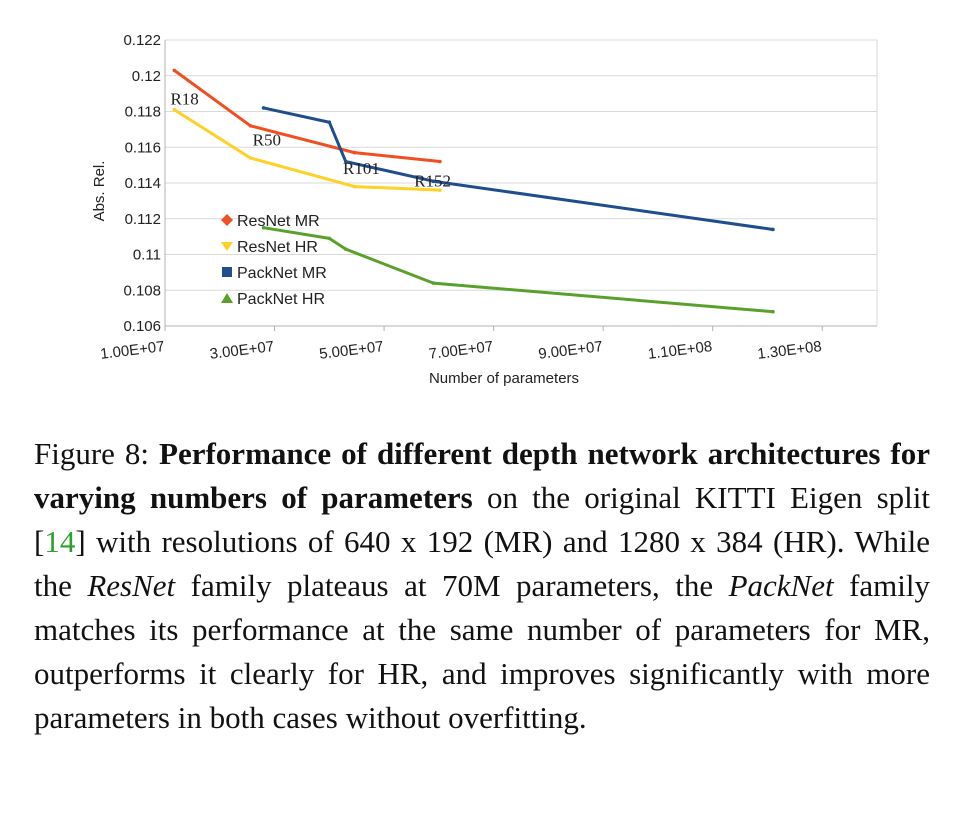  I want to click on legend-label: ResNet HR, so click(277, 247).